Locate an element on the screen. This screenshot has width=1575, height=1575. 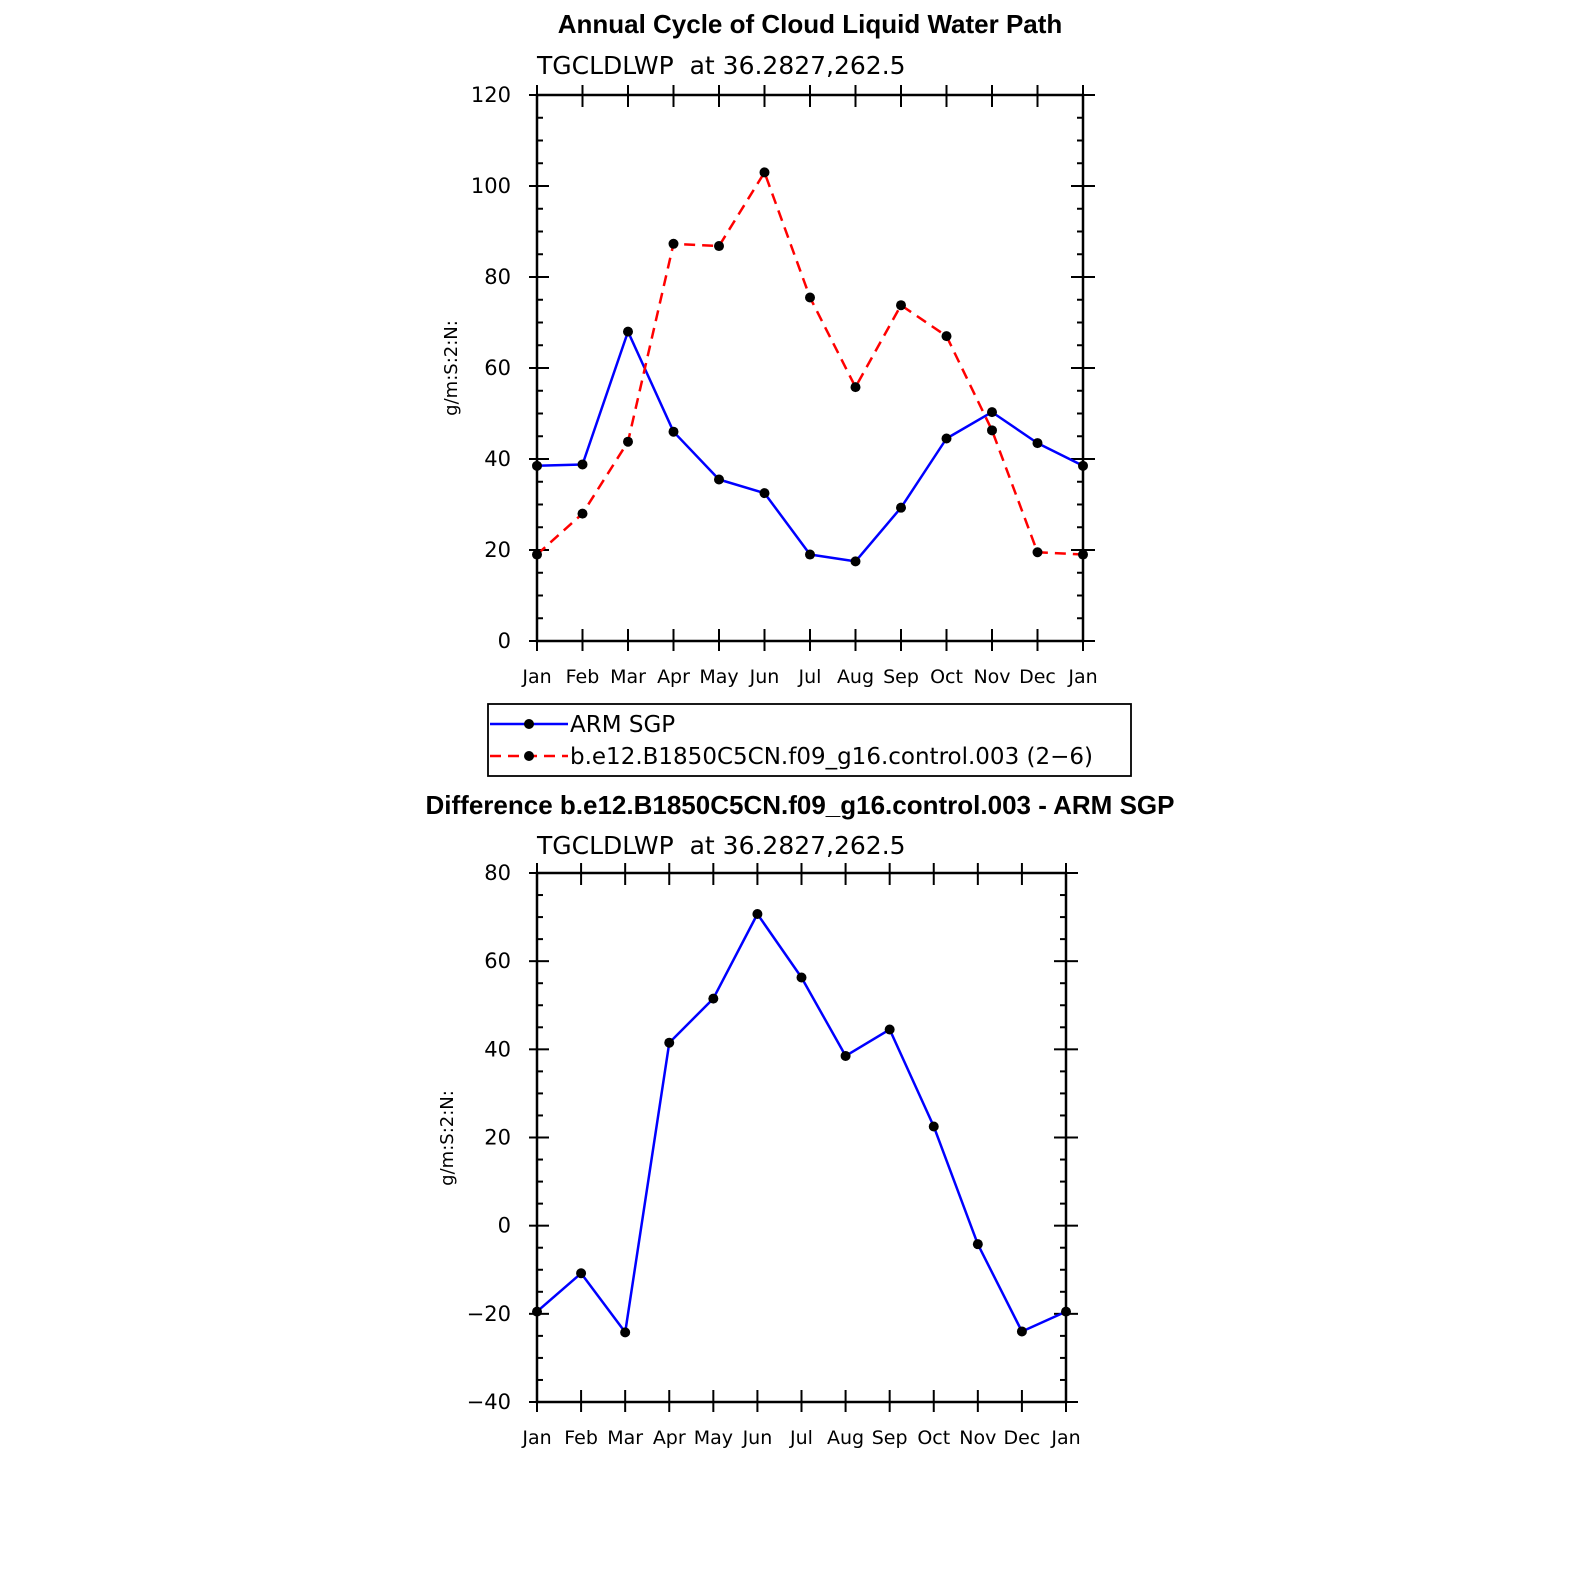
chart1-ylabel: g/m:S:2:N: is located at coordinates (451, 368).